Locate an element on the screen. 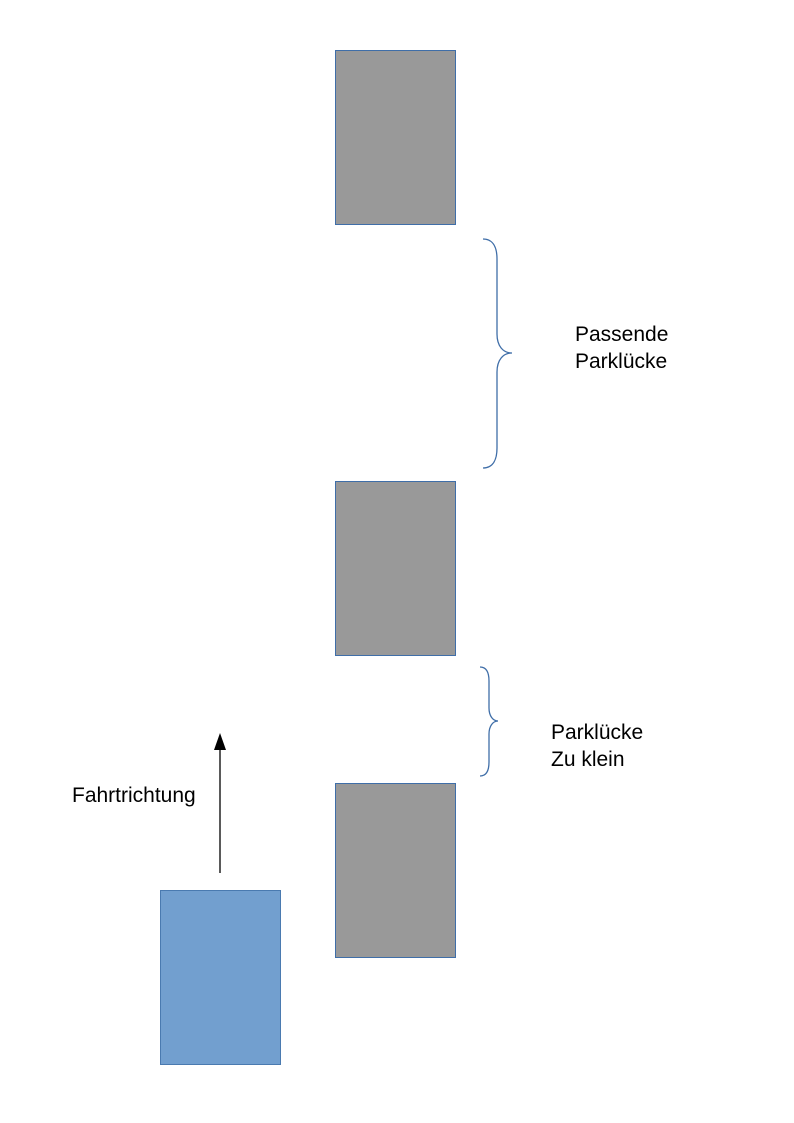 Image resolution: width=794 pixels, height=1123 pixels. brace-small-icon is located at coordinates (489, 721).